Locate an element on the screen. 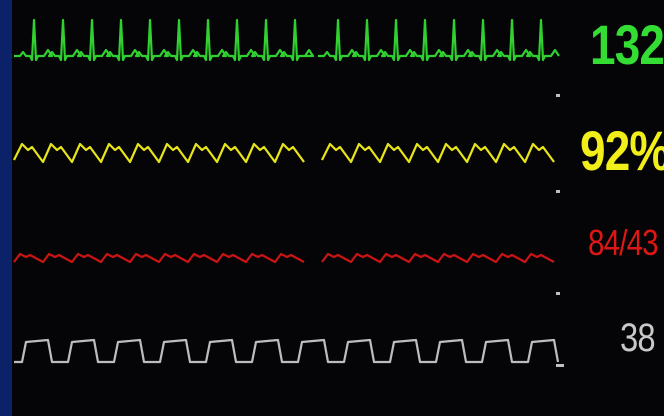  capnography-waveform is located at coordinates (287, 351).